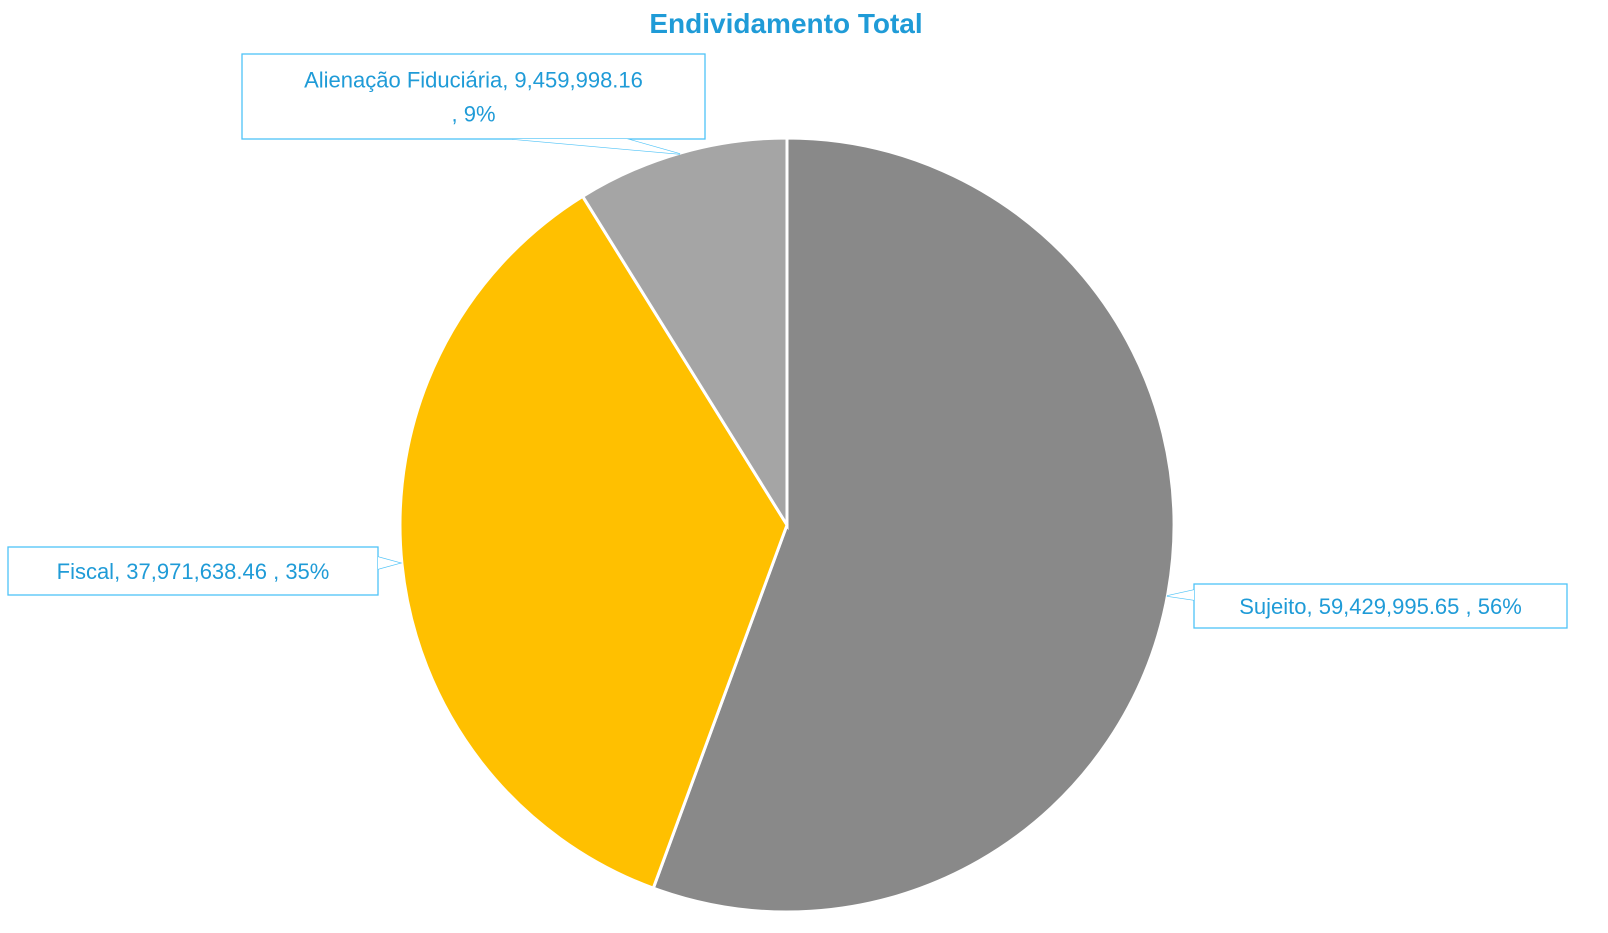 Image resolution: width=1608 pixels, height=933 pixels. What do you see at coordinates (786, 23) in the screenshot?
I see `chart-title: Endividamento Total` at bounding box center [786, 23].